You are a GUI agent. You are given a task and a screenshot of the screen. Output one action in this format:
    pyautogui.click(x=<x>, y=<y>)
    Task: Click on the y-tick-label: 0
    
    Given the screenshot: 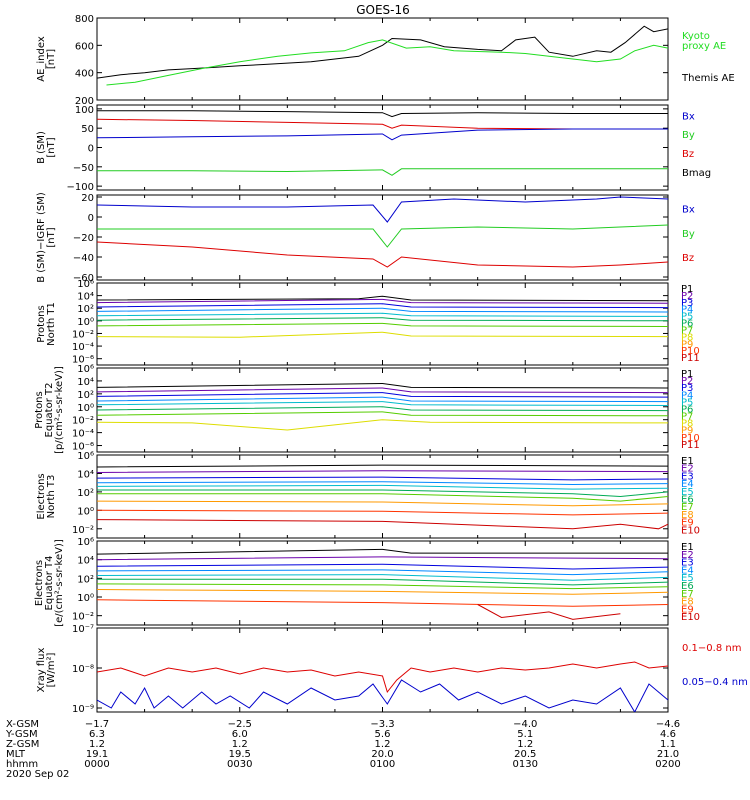 What is the action you would take?
    pyautogui.click(x=91, y=149)
    